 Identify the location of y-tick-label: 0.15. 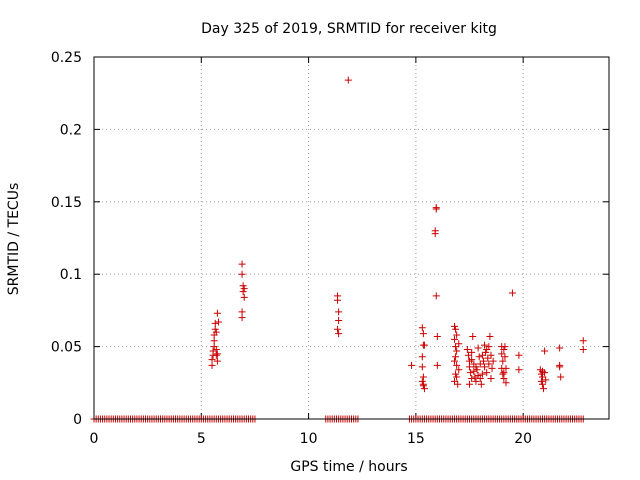
(66, 203).